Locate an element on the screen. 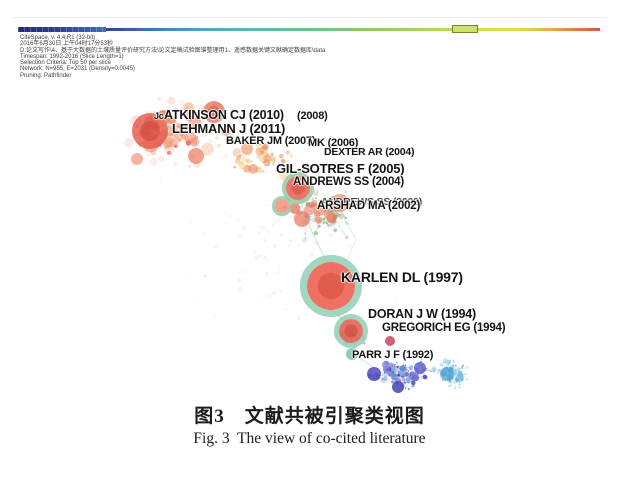  info-line: Timespan: 1992-2016 (Slice Length=1) is located at coordinates (72, 56).